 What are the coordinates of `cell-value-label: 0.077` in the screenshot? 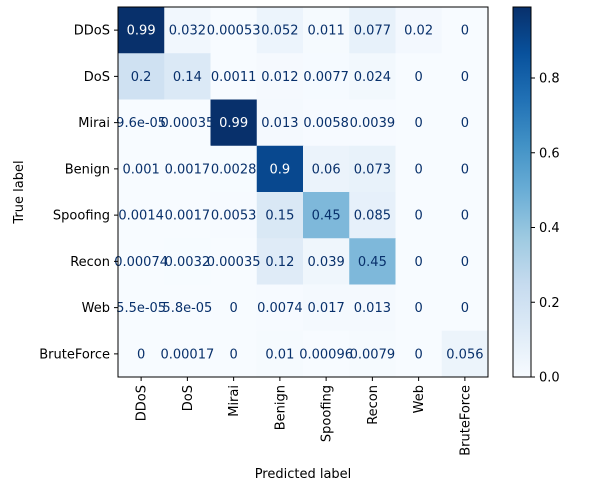 It's located at (372, 31).